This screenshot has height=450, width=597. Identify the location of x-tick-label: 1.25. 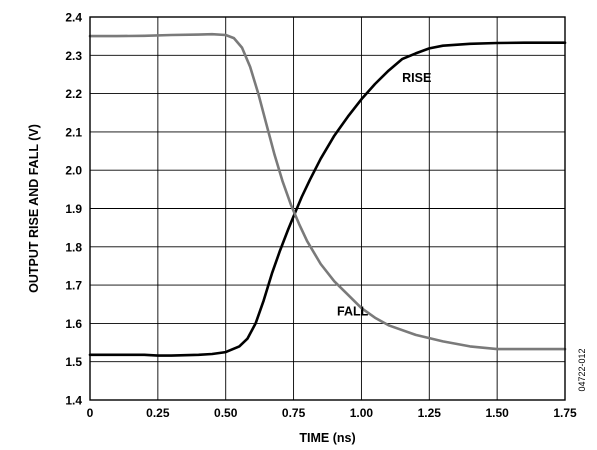
(430, 413).